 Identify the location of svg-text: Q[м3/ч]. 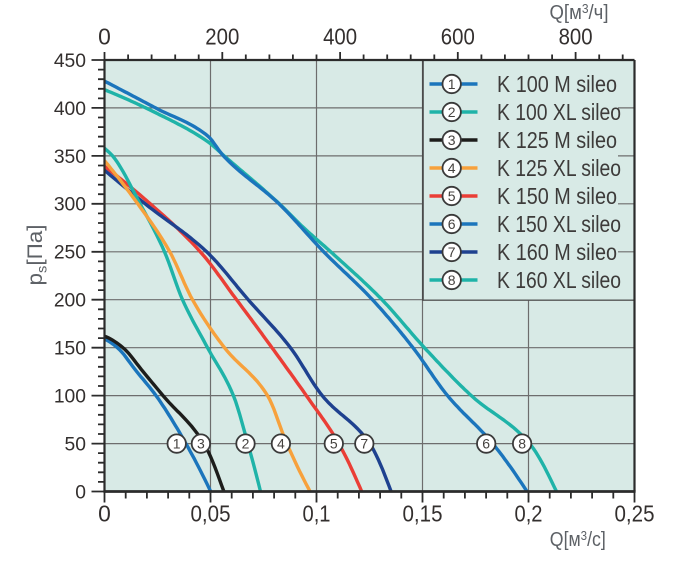
(579, 12).